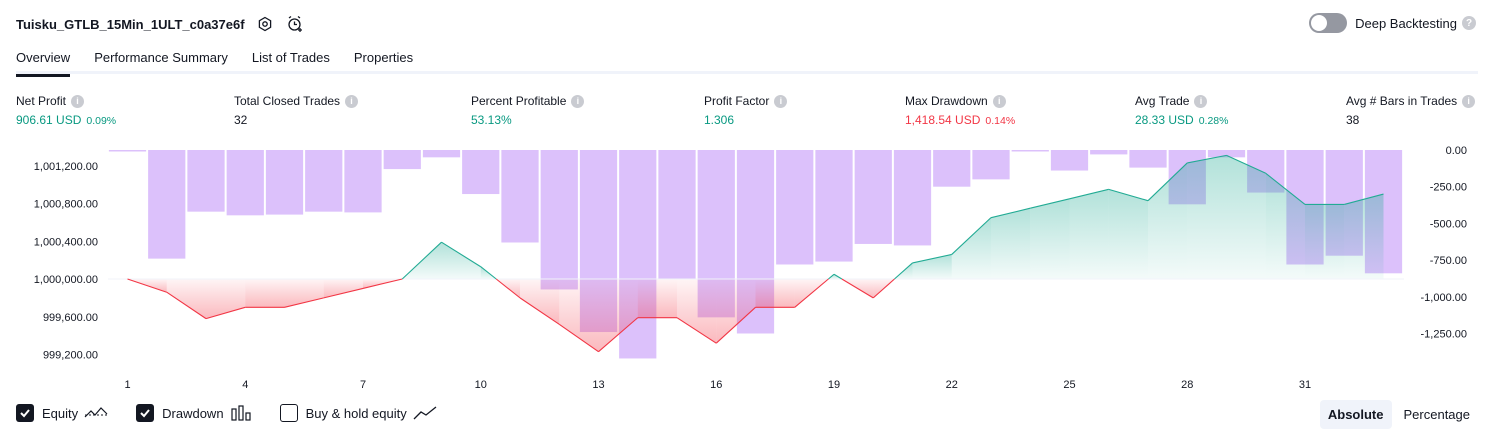 This screenshot has width=1494, height=438. What do you see at coordinates (295, 24) in the screenshot?
I see `add-alert-clock-icon` at bounding box center [295, 24].